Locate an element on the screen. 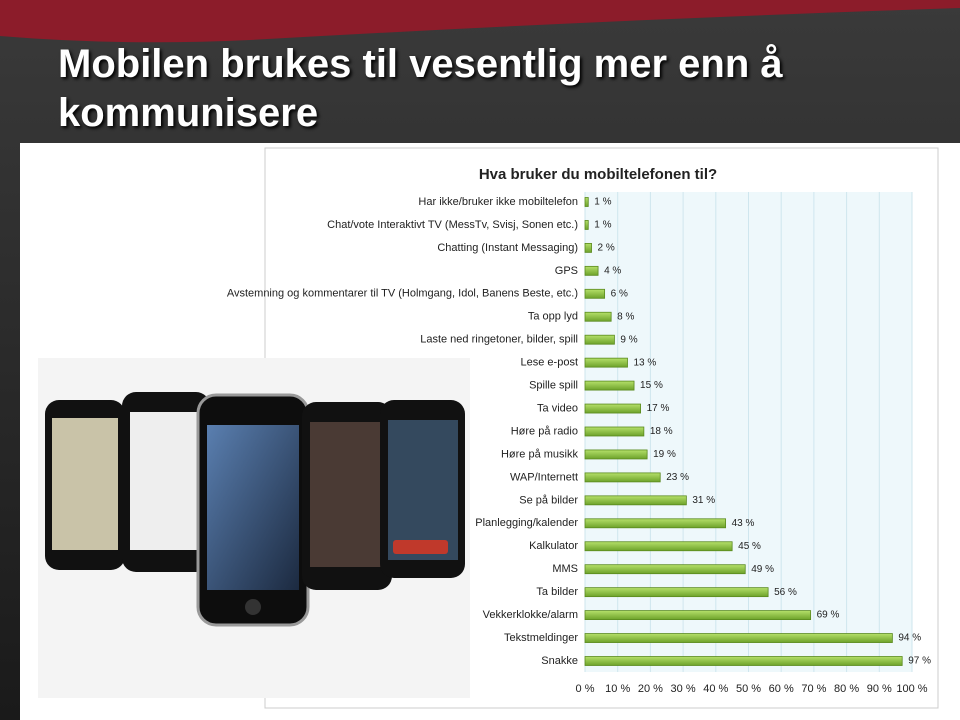 The width and height of the screenshot is (960, 720). y-tick-label: MMS is located at coordinates (565, 569).